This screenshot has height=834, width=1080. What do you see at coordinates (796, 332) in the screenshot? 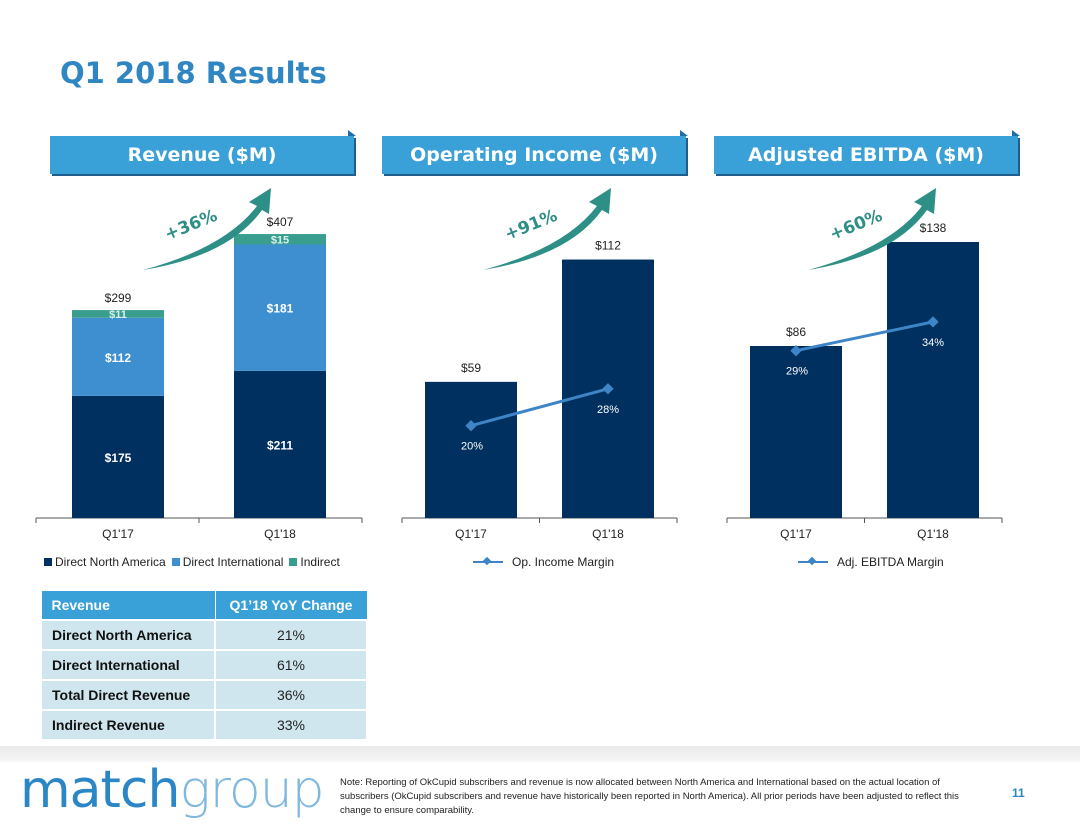
I see `bar-value-label: $86` at bounding box center [796, 332].